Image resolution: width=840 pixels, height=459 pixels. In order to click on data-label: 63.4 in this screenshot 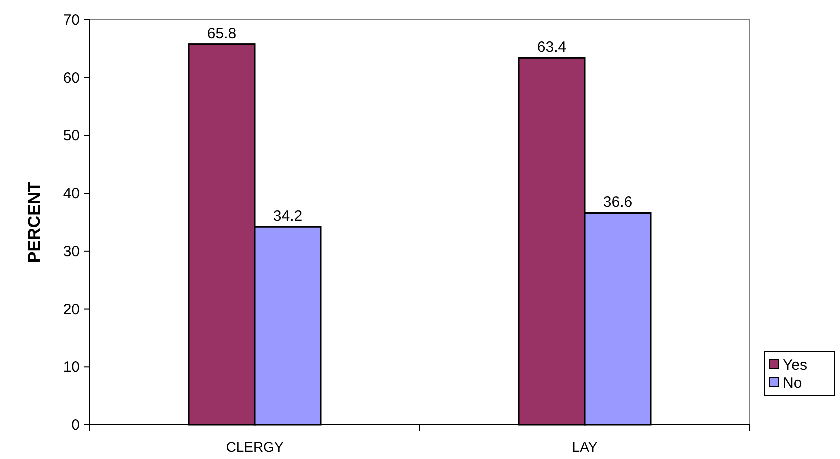, I will do `click(552, 47)`.